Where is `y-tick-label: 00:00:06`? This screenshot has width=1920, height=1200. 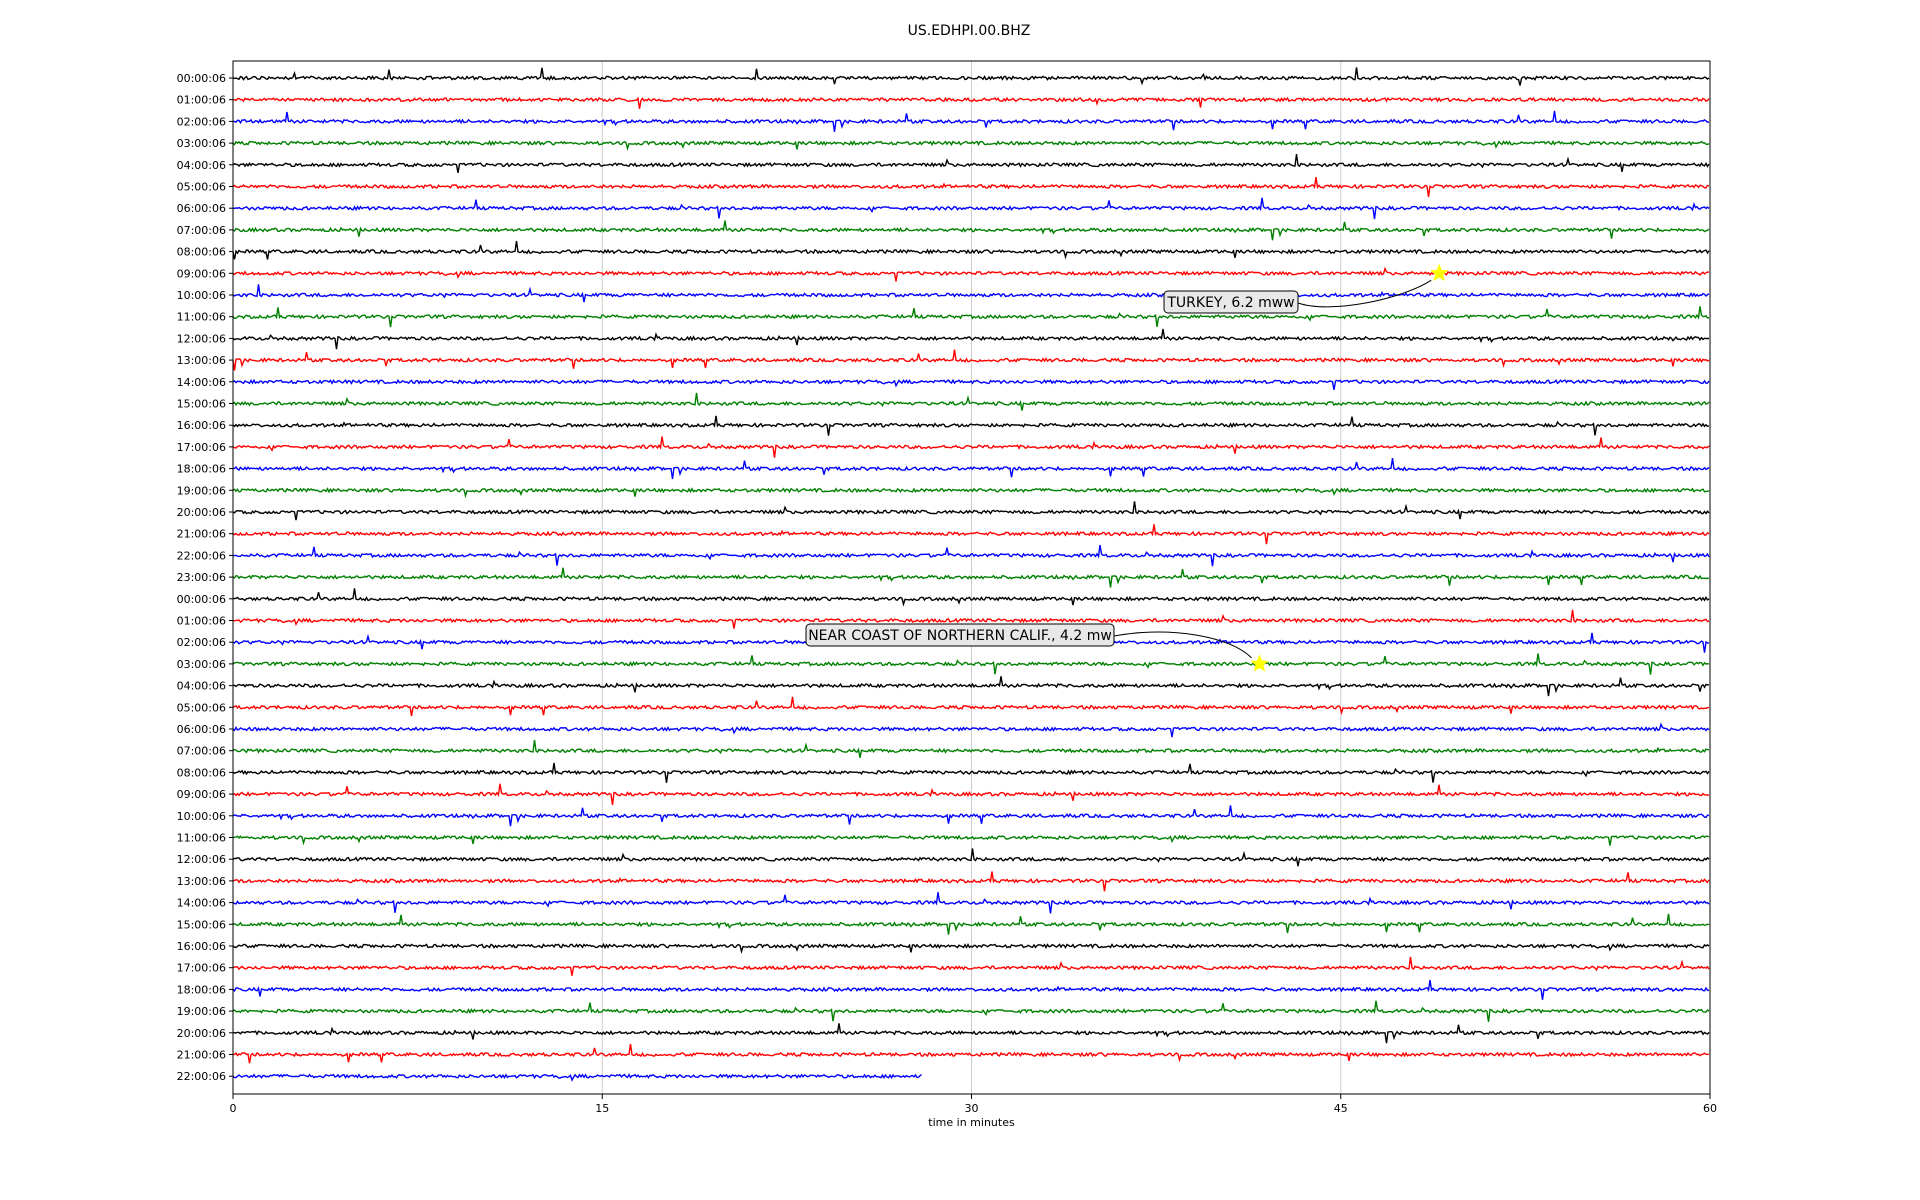 y-tick-label: 00:00:06 is located at coordinates (201, 599).